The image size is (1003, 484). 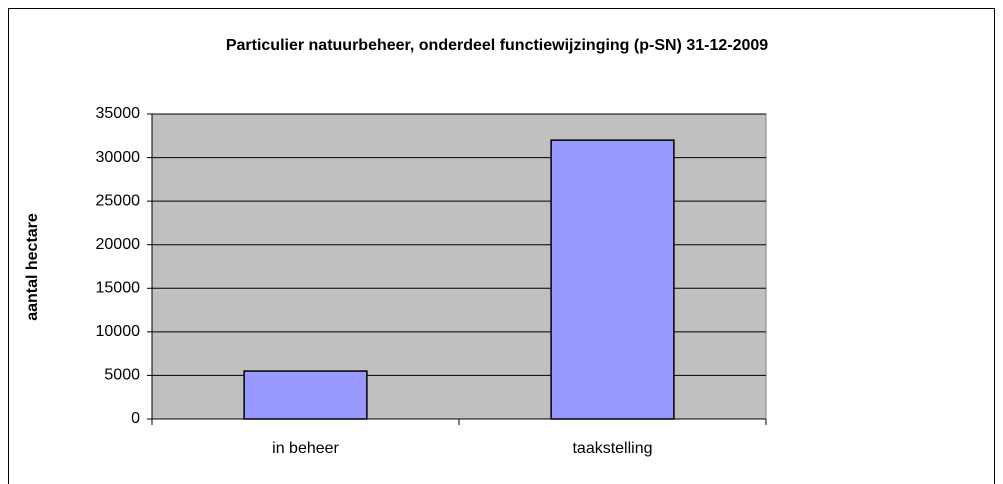 What do you see at coordinates (305, 448) in the screenshot?
I see `x-tick-label: in beheer` at bounding box center [305, 448].